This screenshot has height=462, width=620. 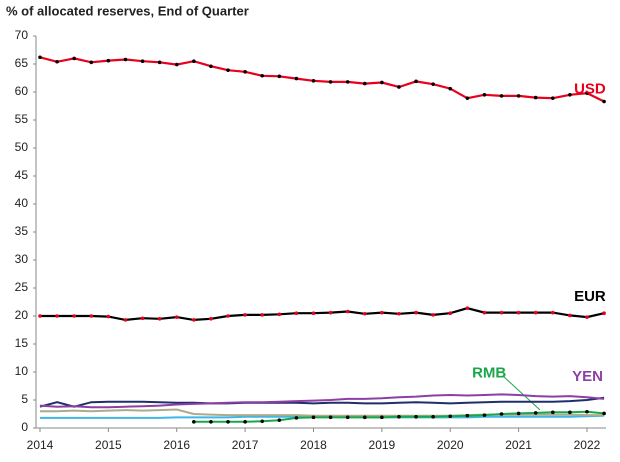 I want to click on x-tick-label: 2018, so click(x=313, y=445).